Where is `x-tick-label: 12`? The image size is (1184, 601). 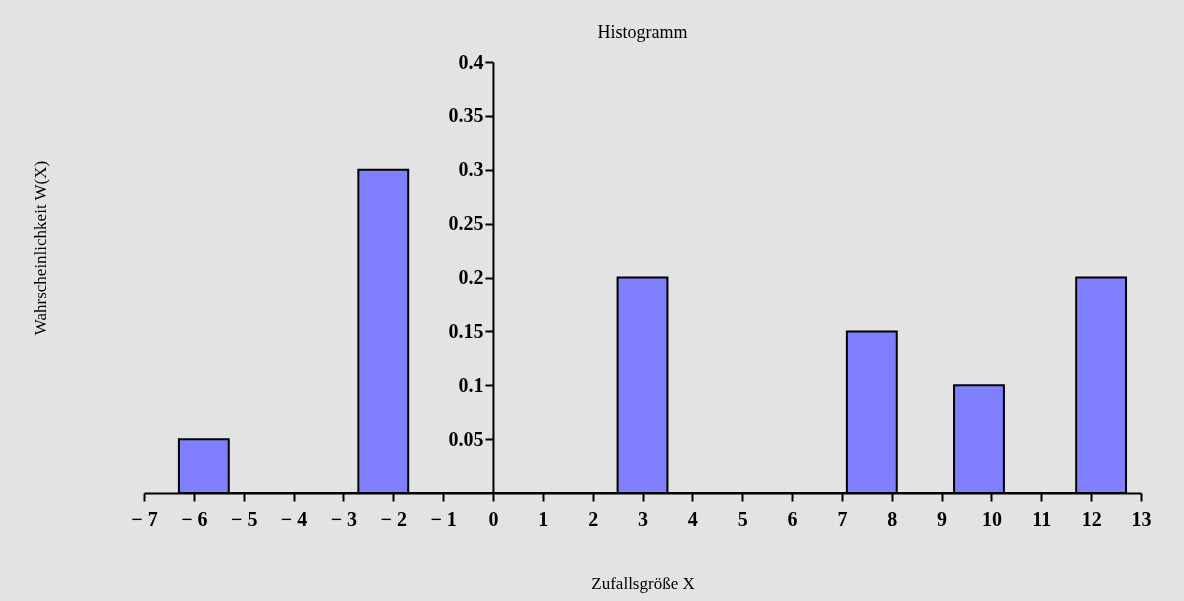 x-tick-label: 12 is located at coordinates (1091, 518).